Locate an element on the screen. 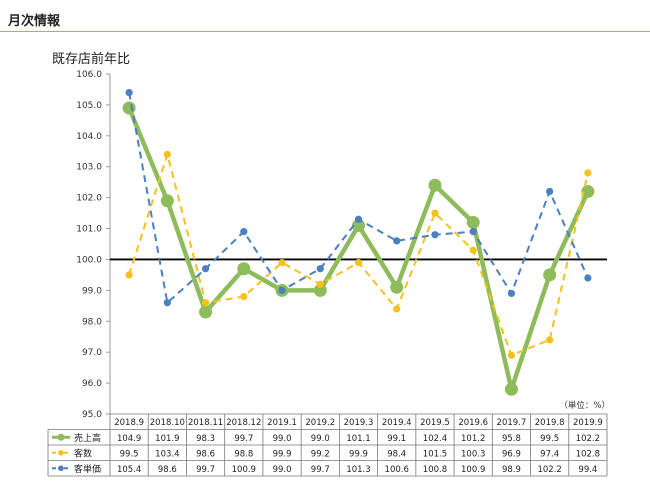 The width and height of the screenshot is (650, 487). data-label: 97.4 is located at coordinates (549, 454).